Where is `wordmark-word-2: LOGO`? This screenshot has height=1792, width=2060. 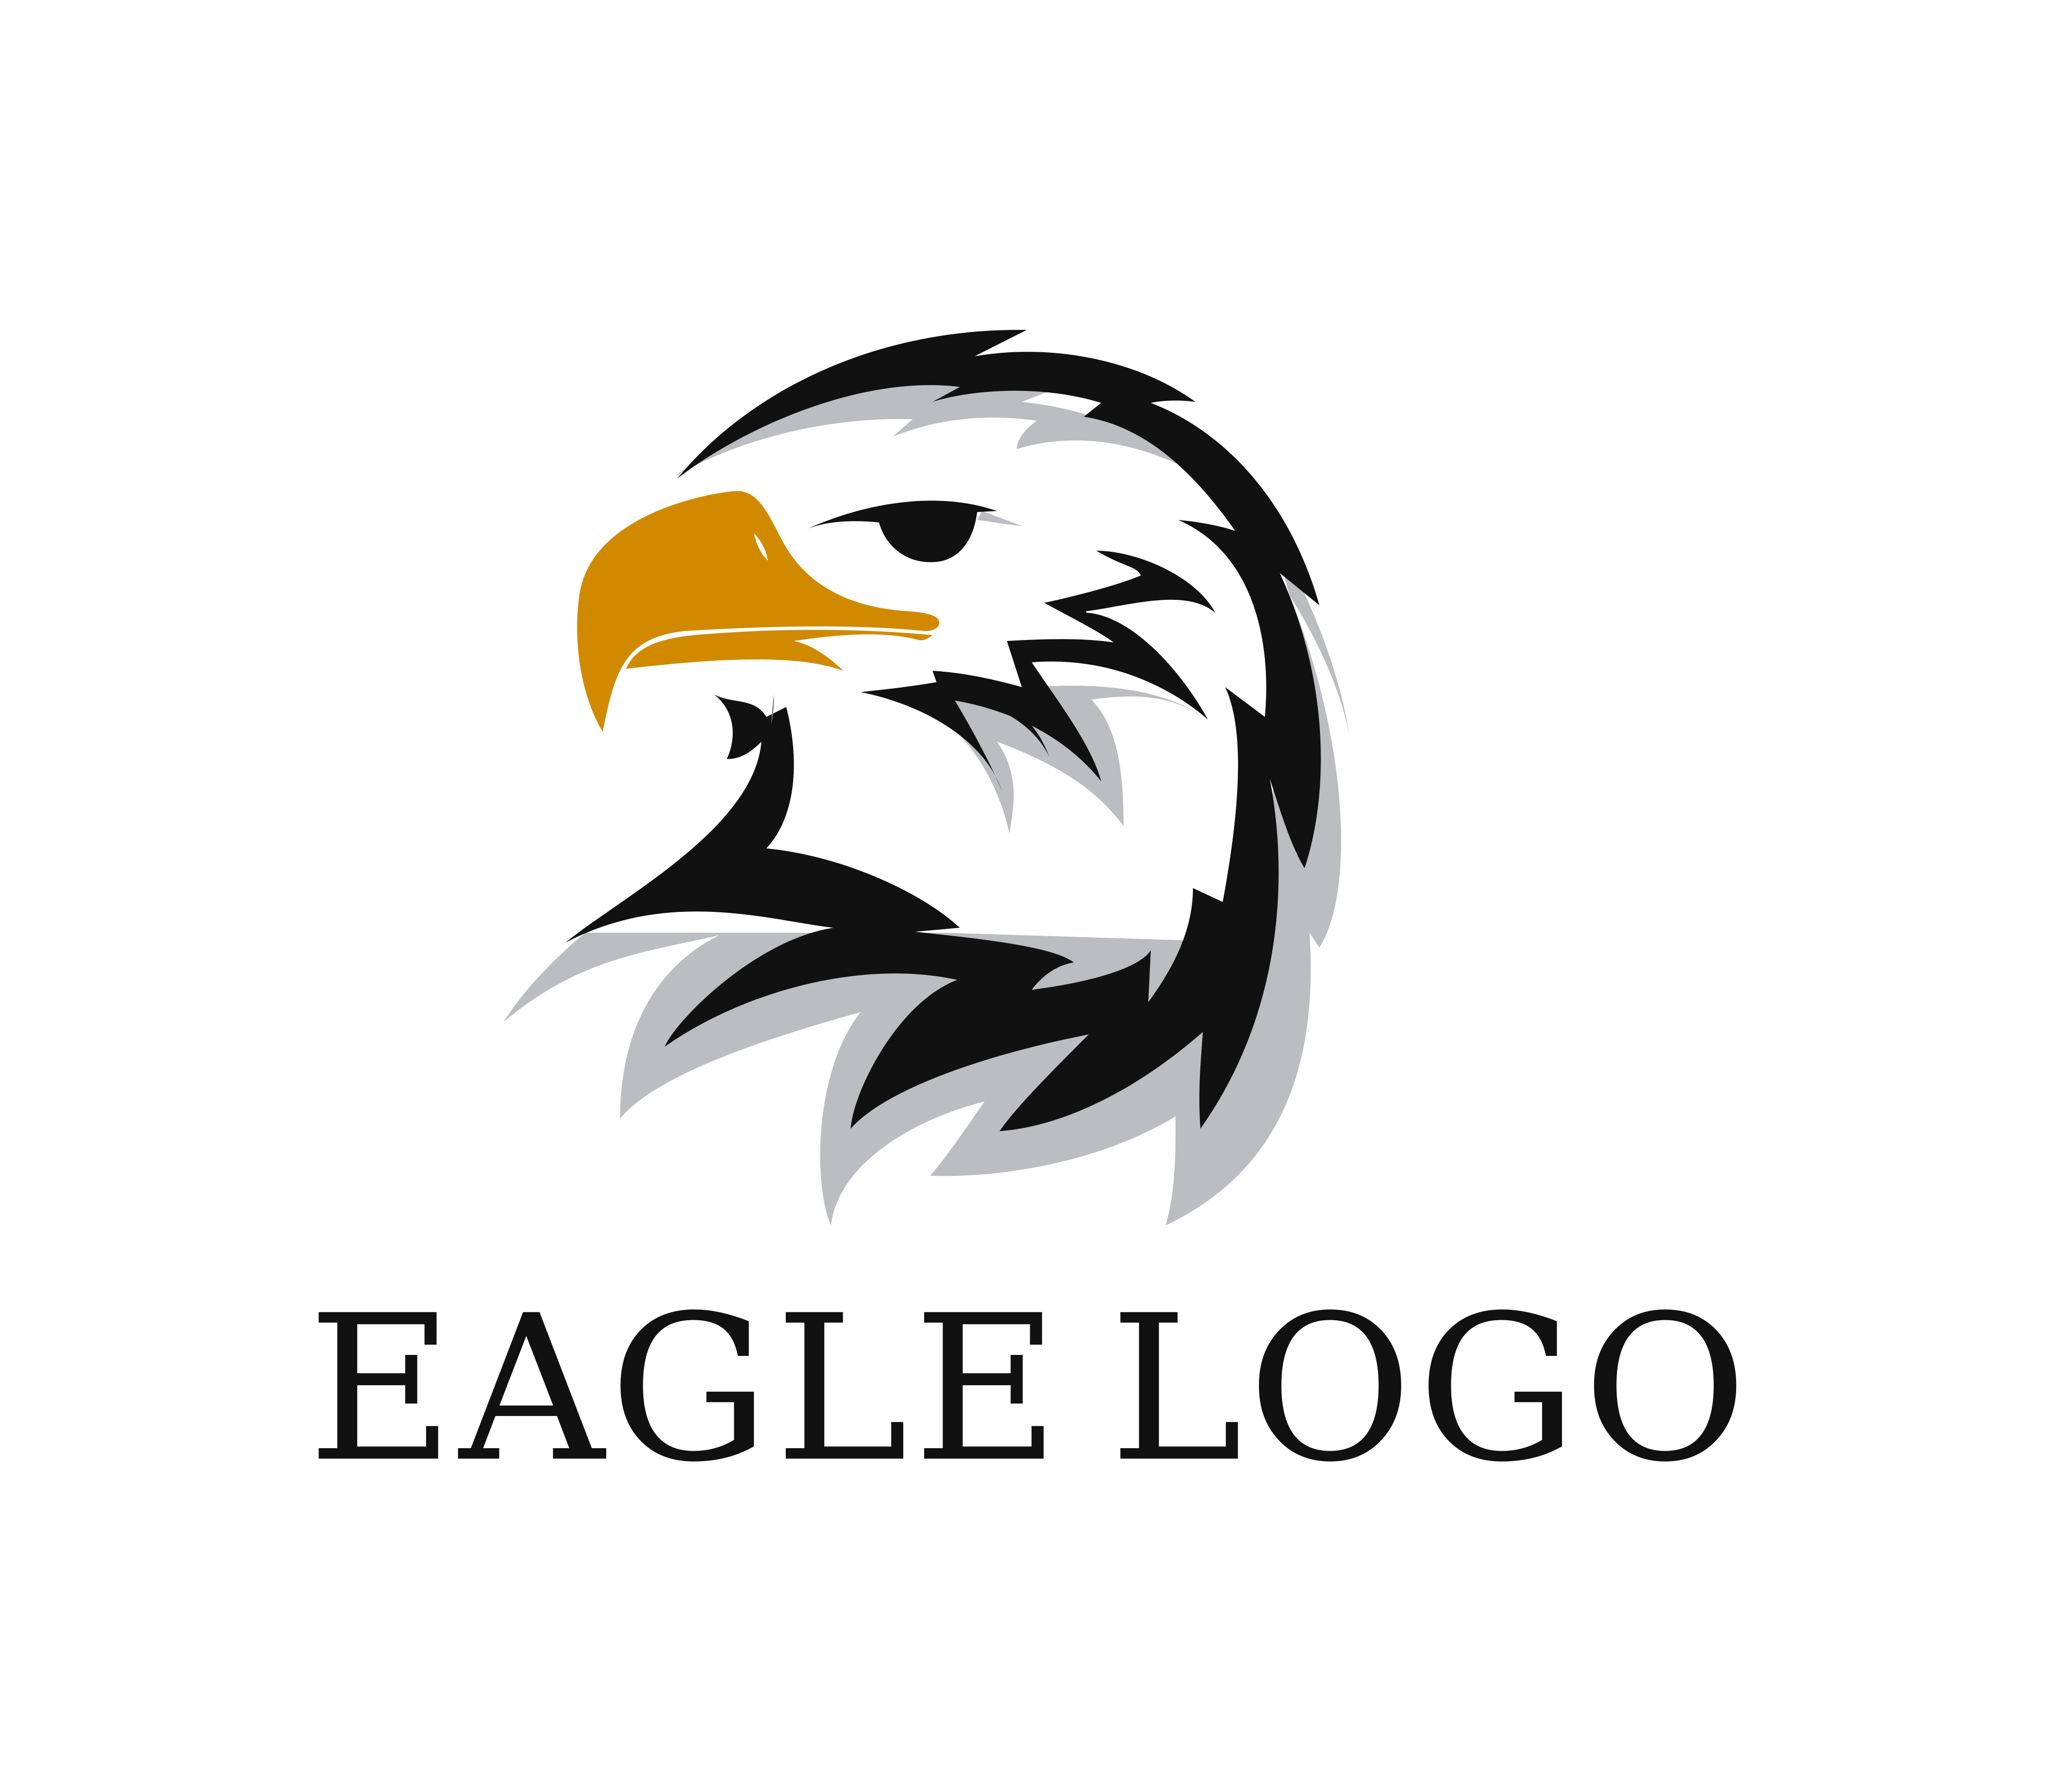 wordmark-word-2: LOGO is located at coordinates (1430, 1389).